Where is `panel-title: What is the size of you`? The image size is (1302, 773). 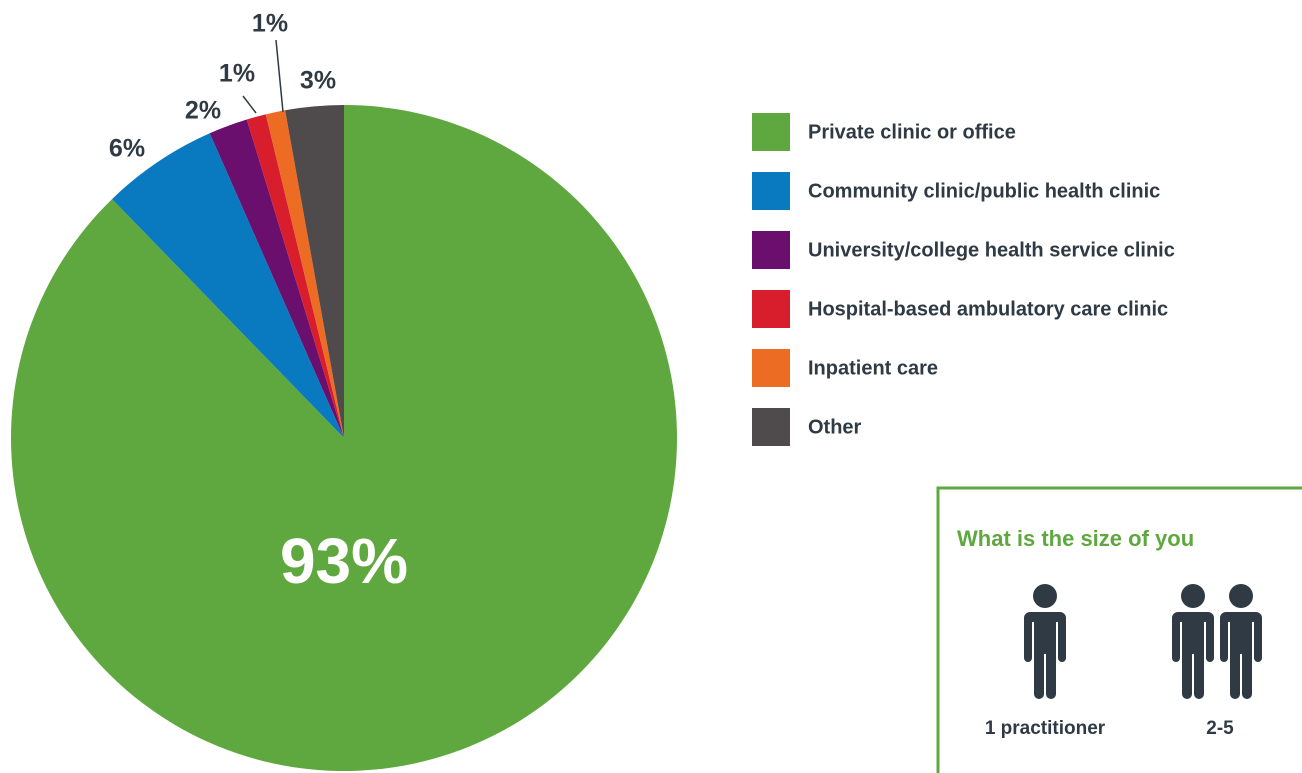
panel-title: What is the size of you is located at coordinates (1075, 538).